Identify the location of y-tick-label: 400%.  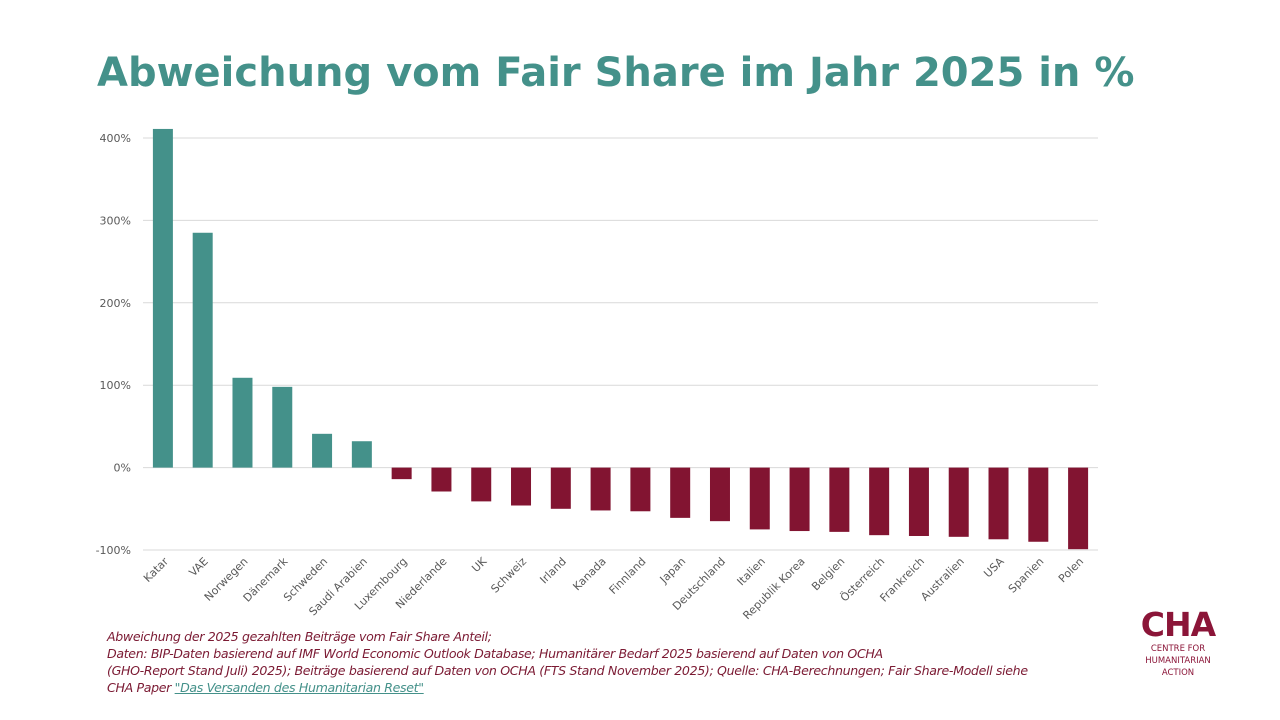
(115, 138).